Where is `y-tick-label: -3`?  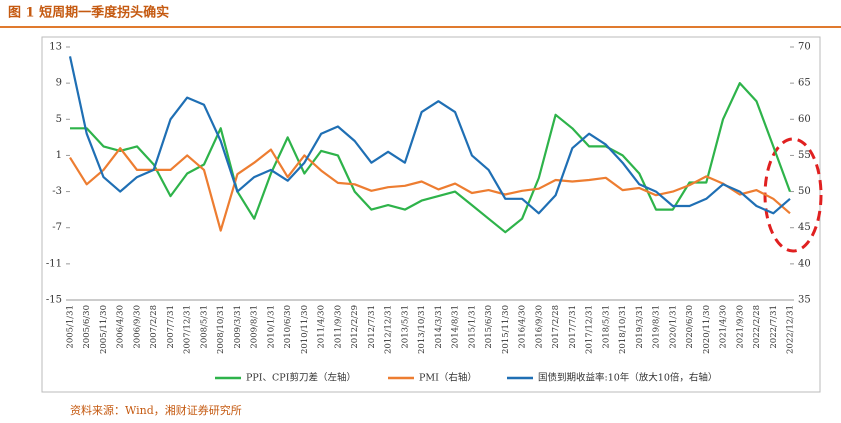
y-tick-label: -3 is located at coordinates (57, 191).